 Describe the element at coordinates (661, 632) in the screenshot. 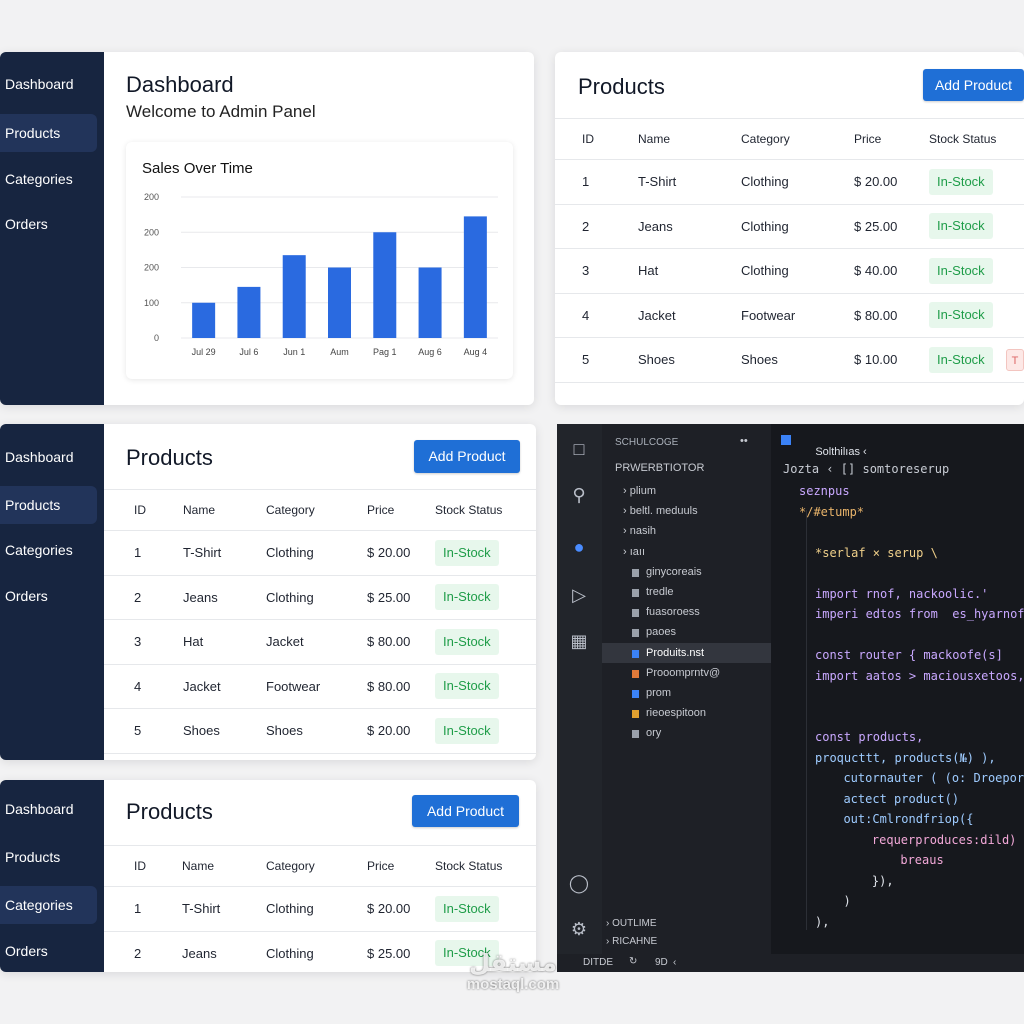

I see `file-item: paoes` at that location.